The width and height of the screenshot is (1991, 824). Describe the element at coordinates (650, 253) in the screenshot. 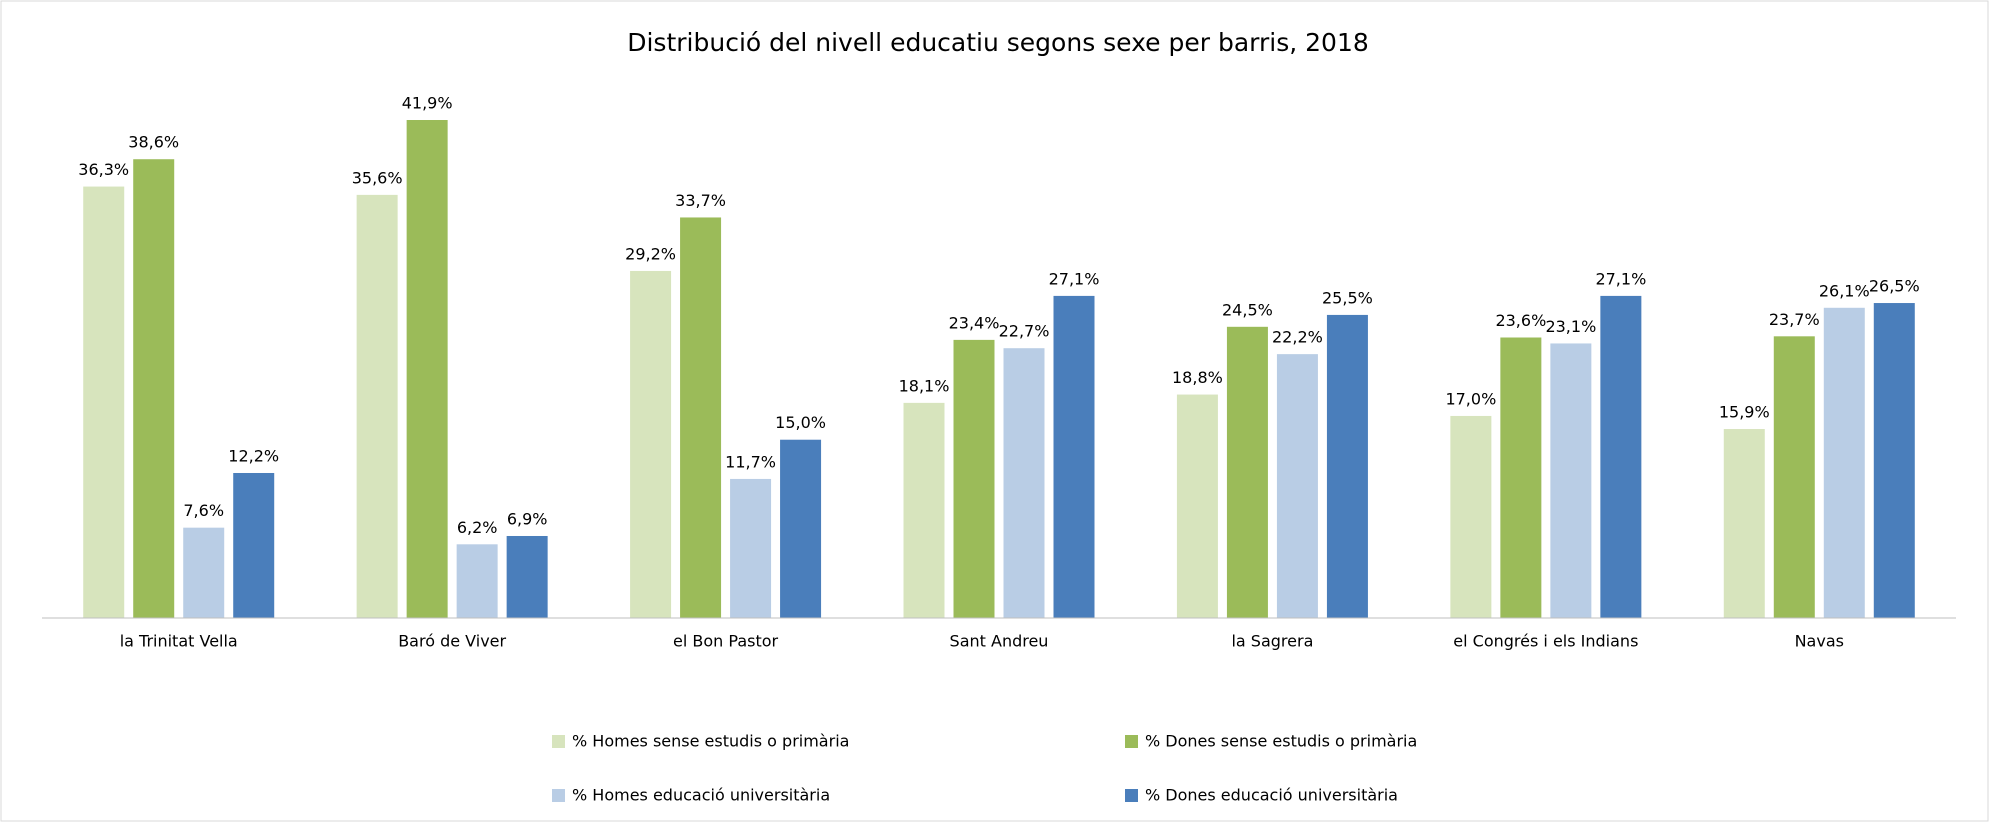

I see `data-label: 29,2%` at that location.